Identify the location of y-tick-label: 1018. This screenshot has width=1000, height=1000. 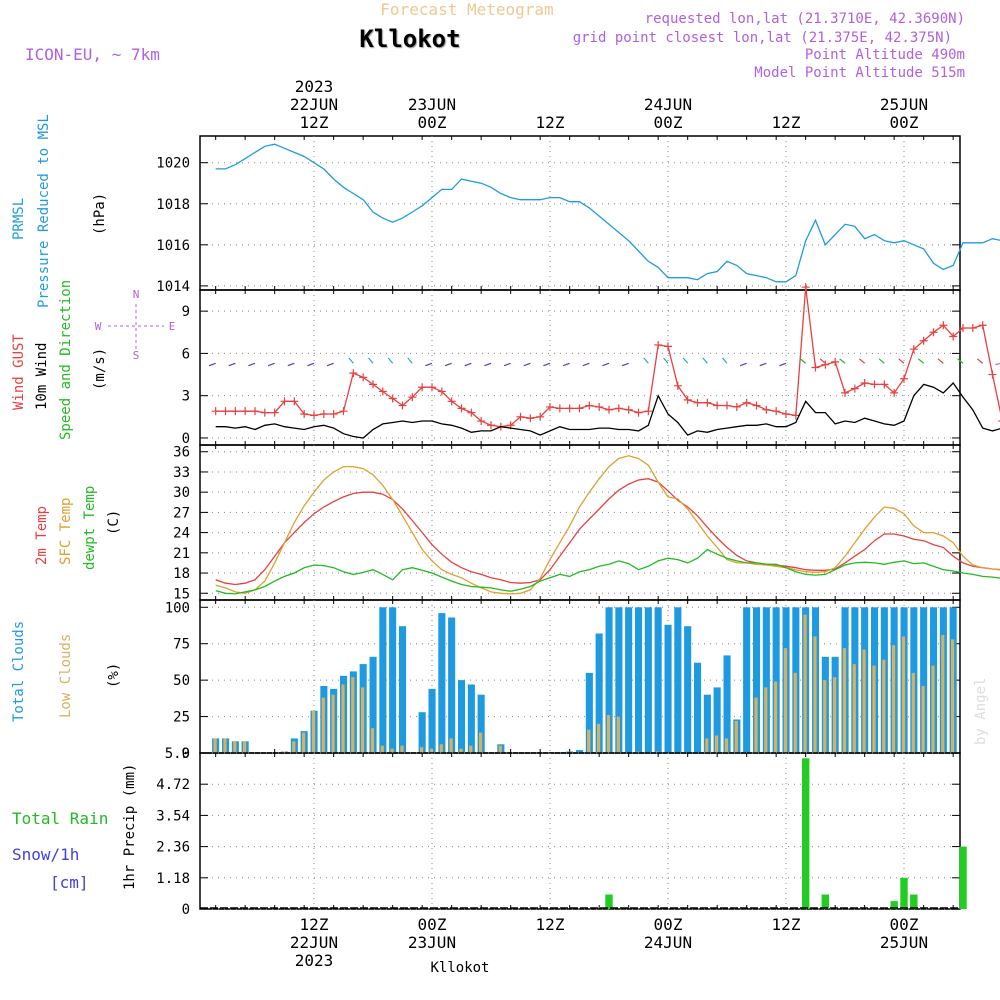
(173, 205).